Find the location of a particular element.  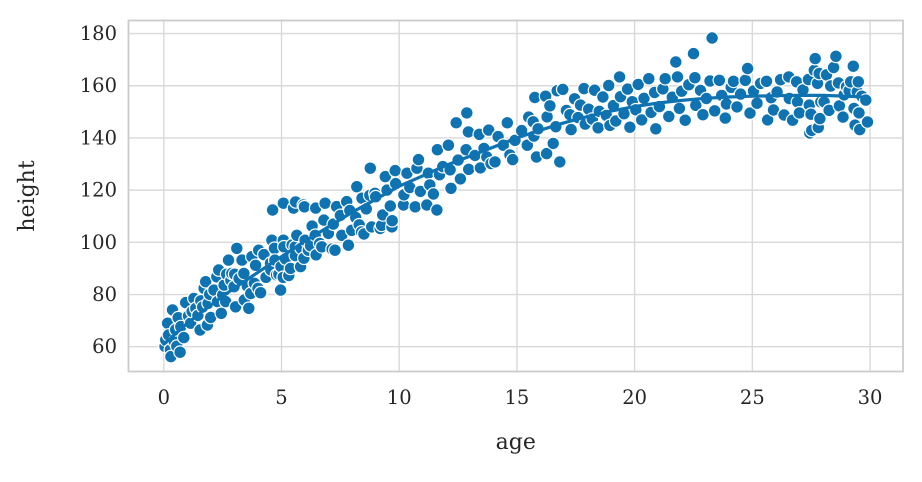

y-tick-label: 60 is located at coordinates (104, 346).